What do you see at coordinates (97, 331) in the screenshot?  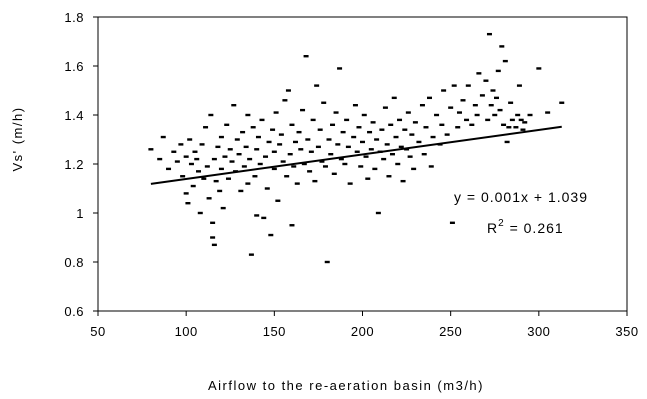 I see `x-tick-label-50: 50` at bounding box center [97, 331].